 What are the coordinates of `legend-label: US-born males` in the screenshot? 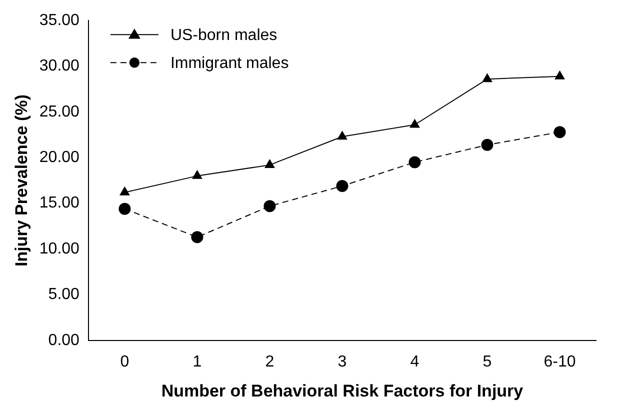 It's located at (224, 35).